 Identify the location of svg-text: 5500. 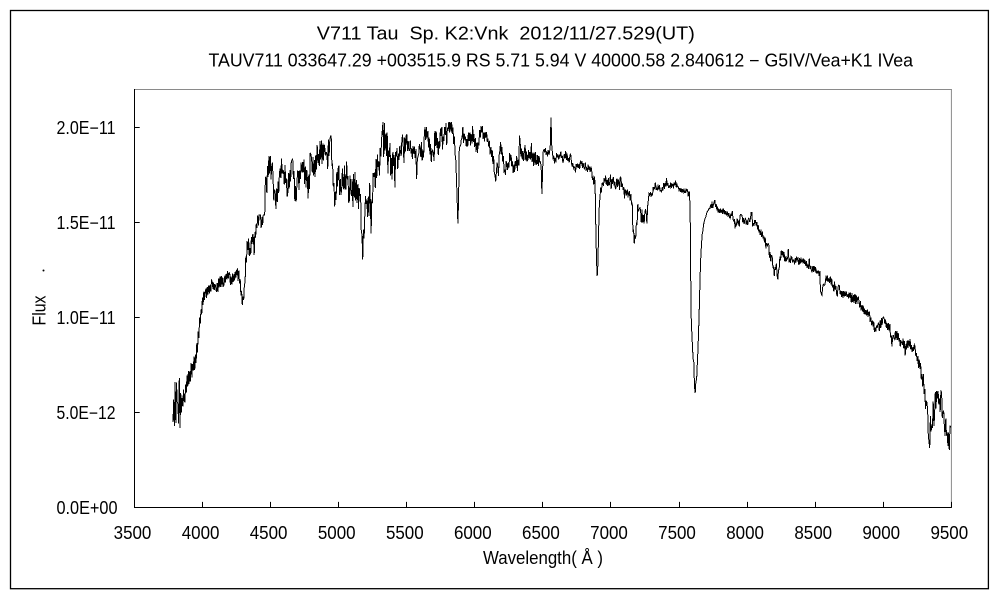
(405, 533).